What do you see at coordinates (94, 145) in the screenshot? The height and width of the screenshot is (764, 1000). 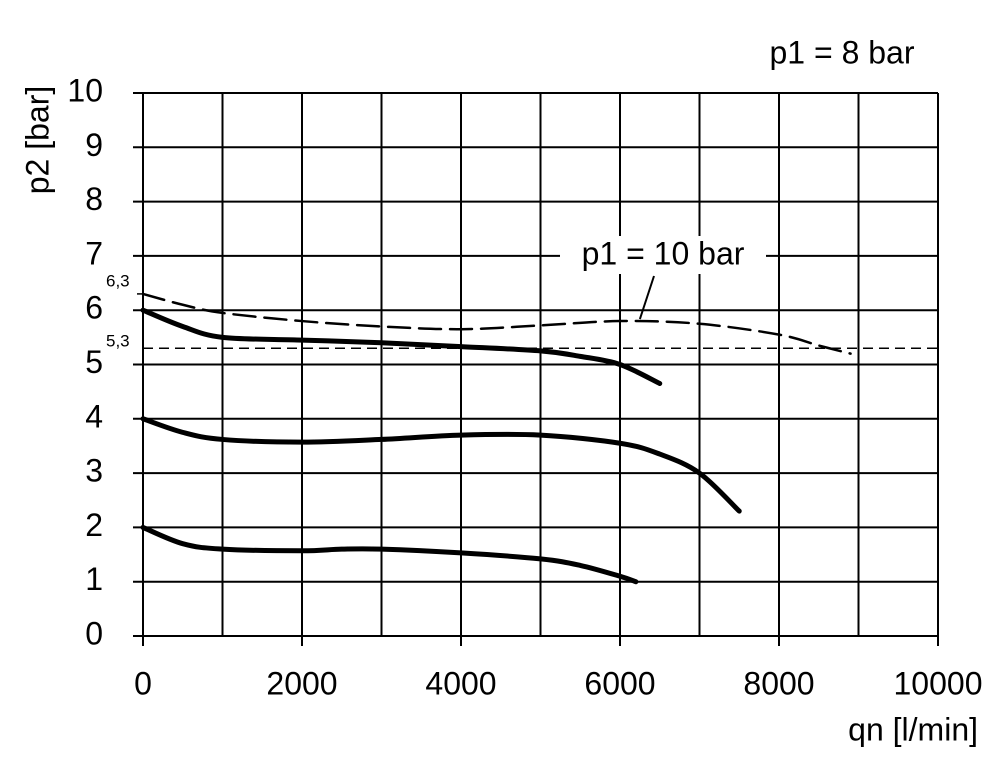 I see `y-tick-label: 9` at bounding box center [94, 145].